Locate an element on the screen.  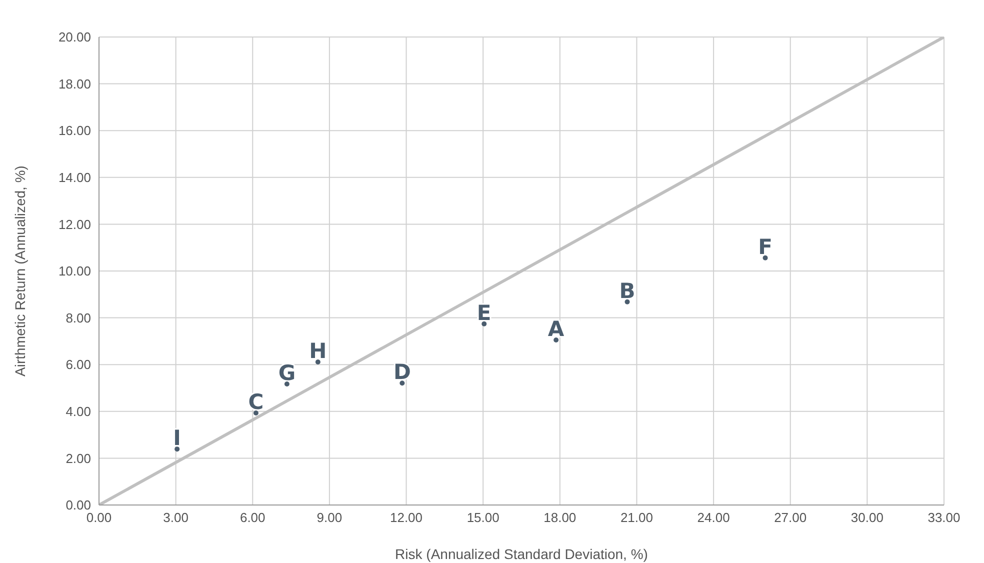
series-label: F is located at coordinates (765, 246).